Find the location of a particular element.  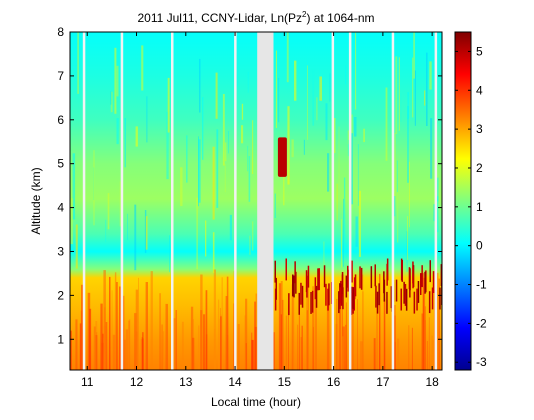

y-tick-label: 5 is located at coordinates (60, 164).